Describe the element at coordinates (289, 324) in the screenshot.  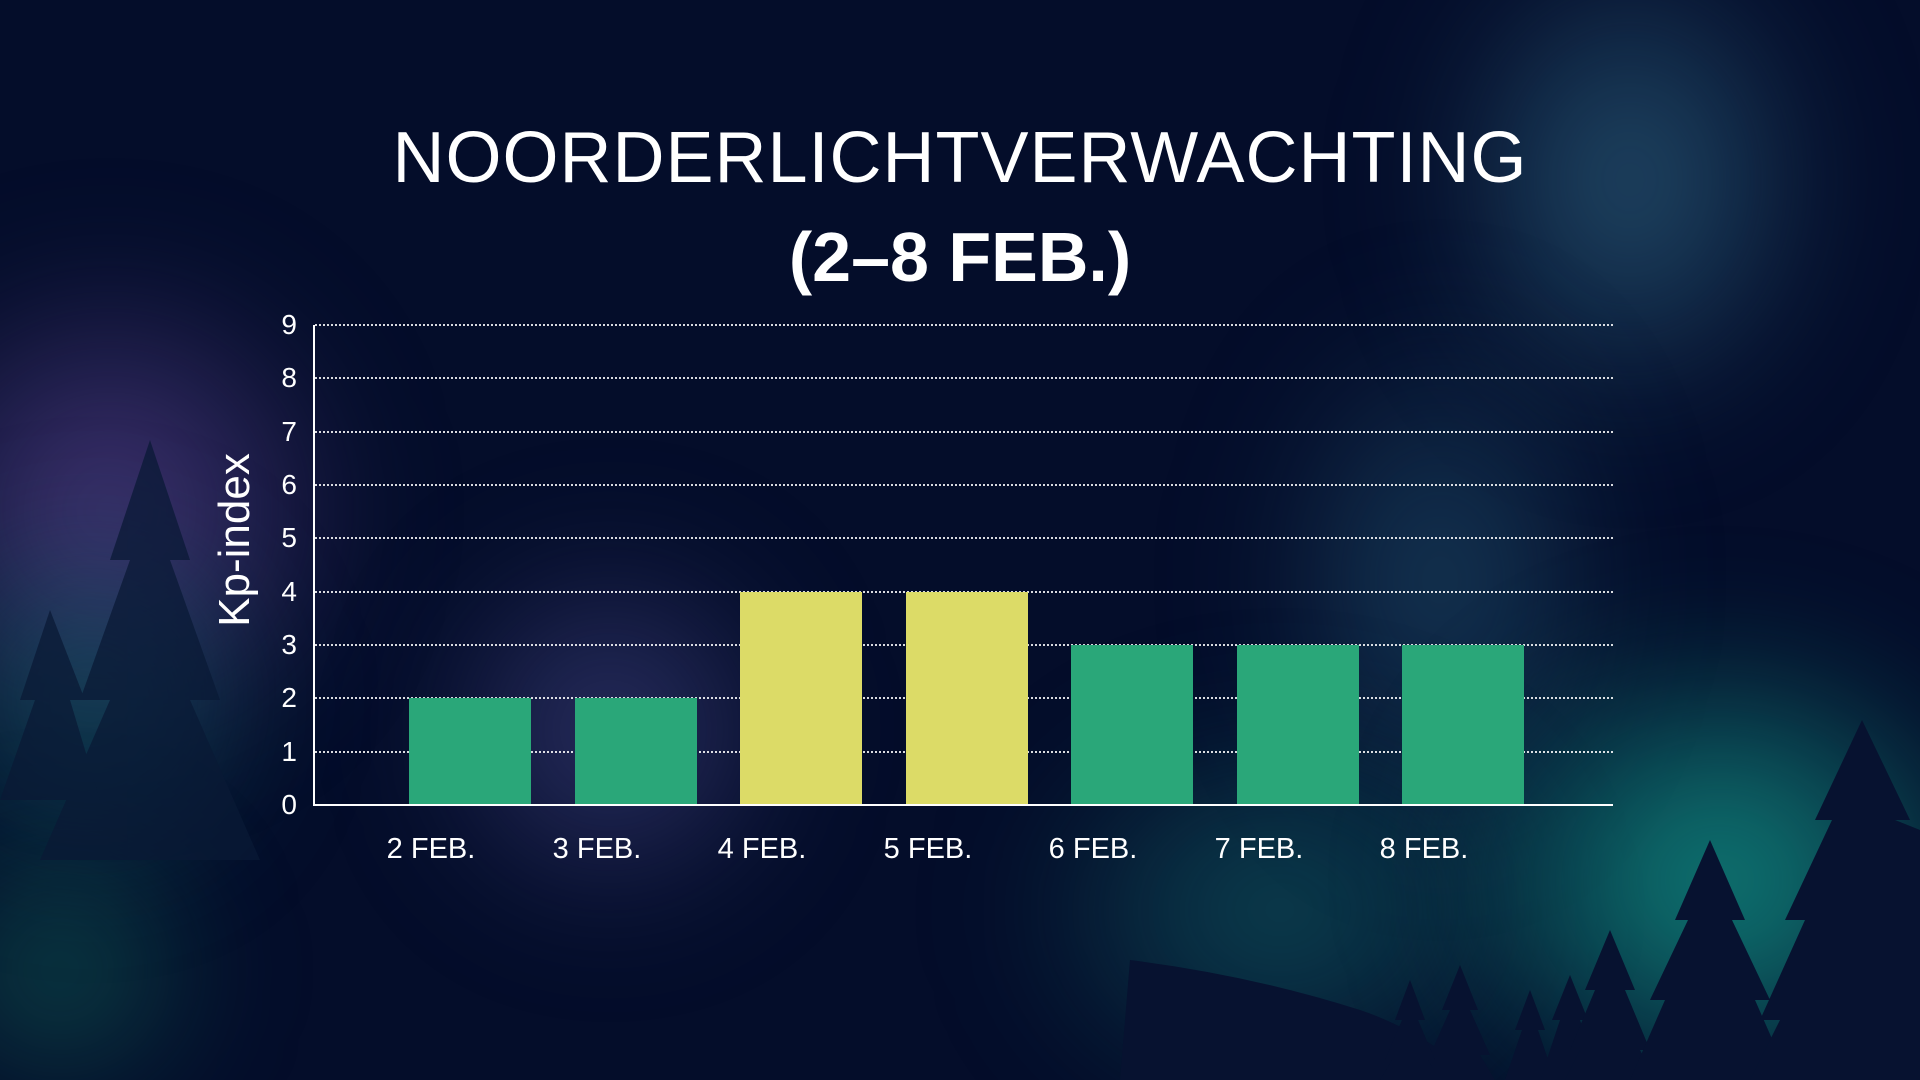
I see `y-tick-label: 9` at that location.